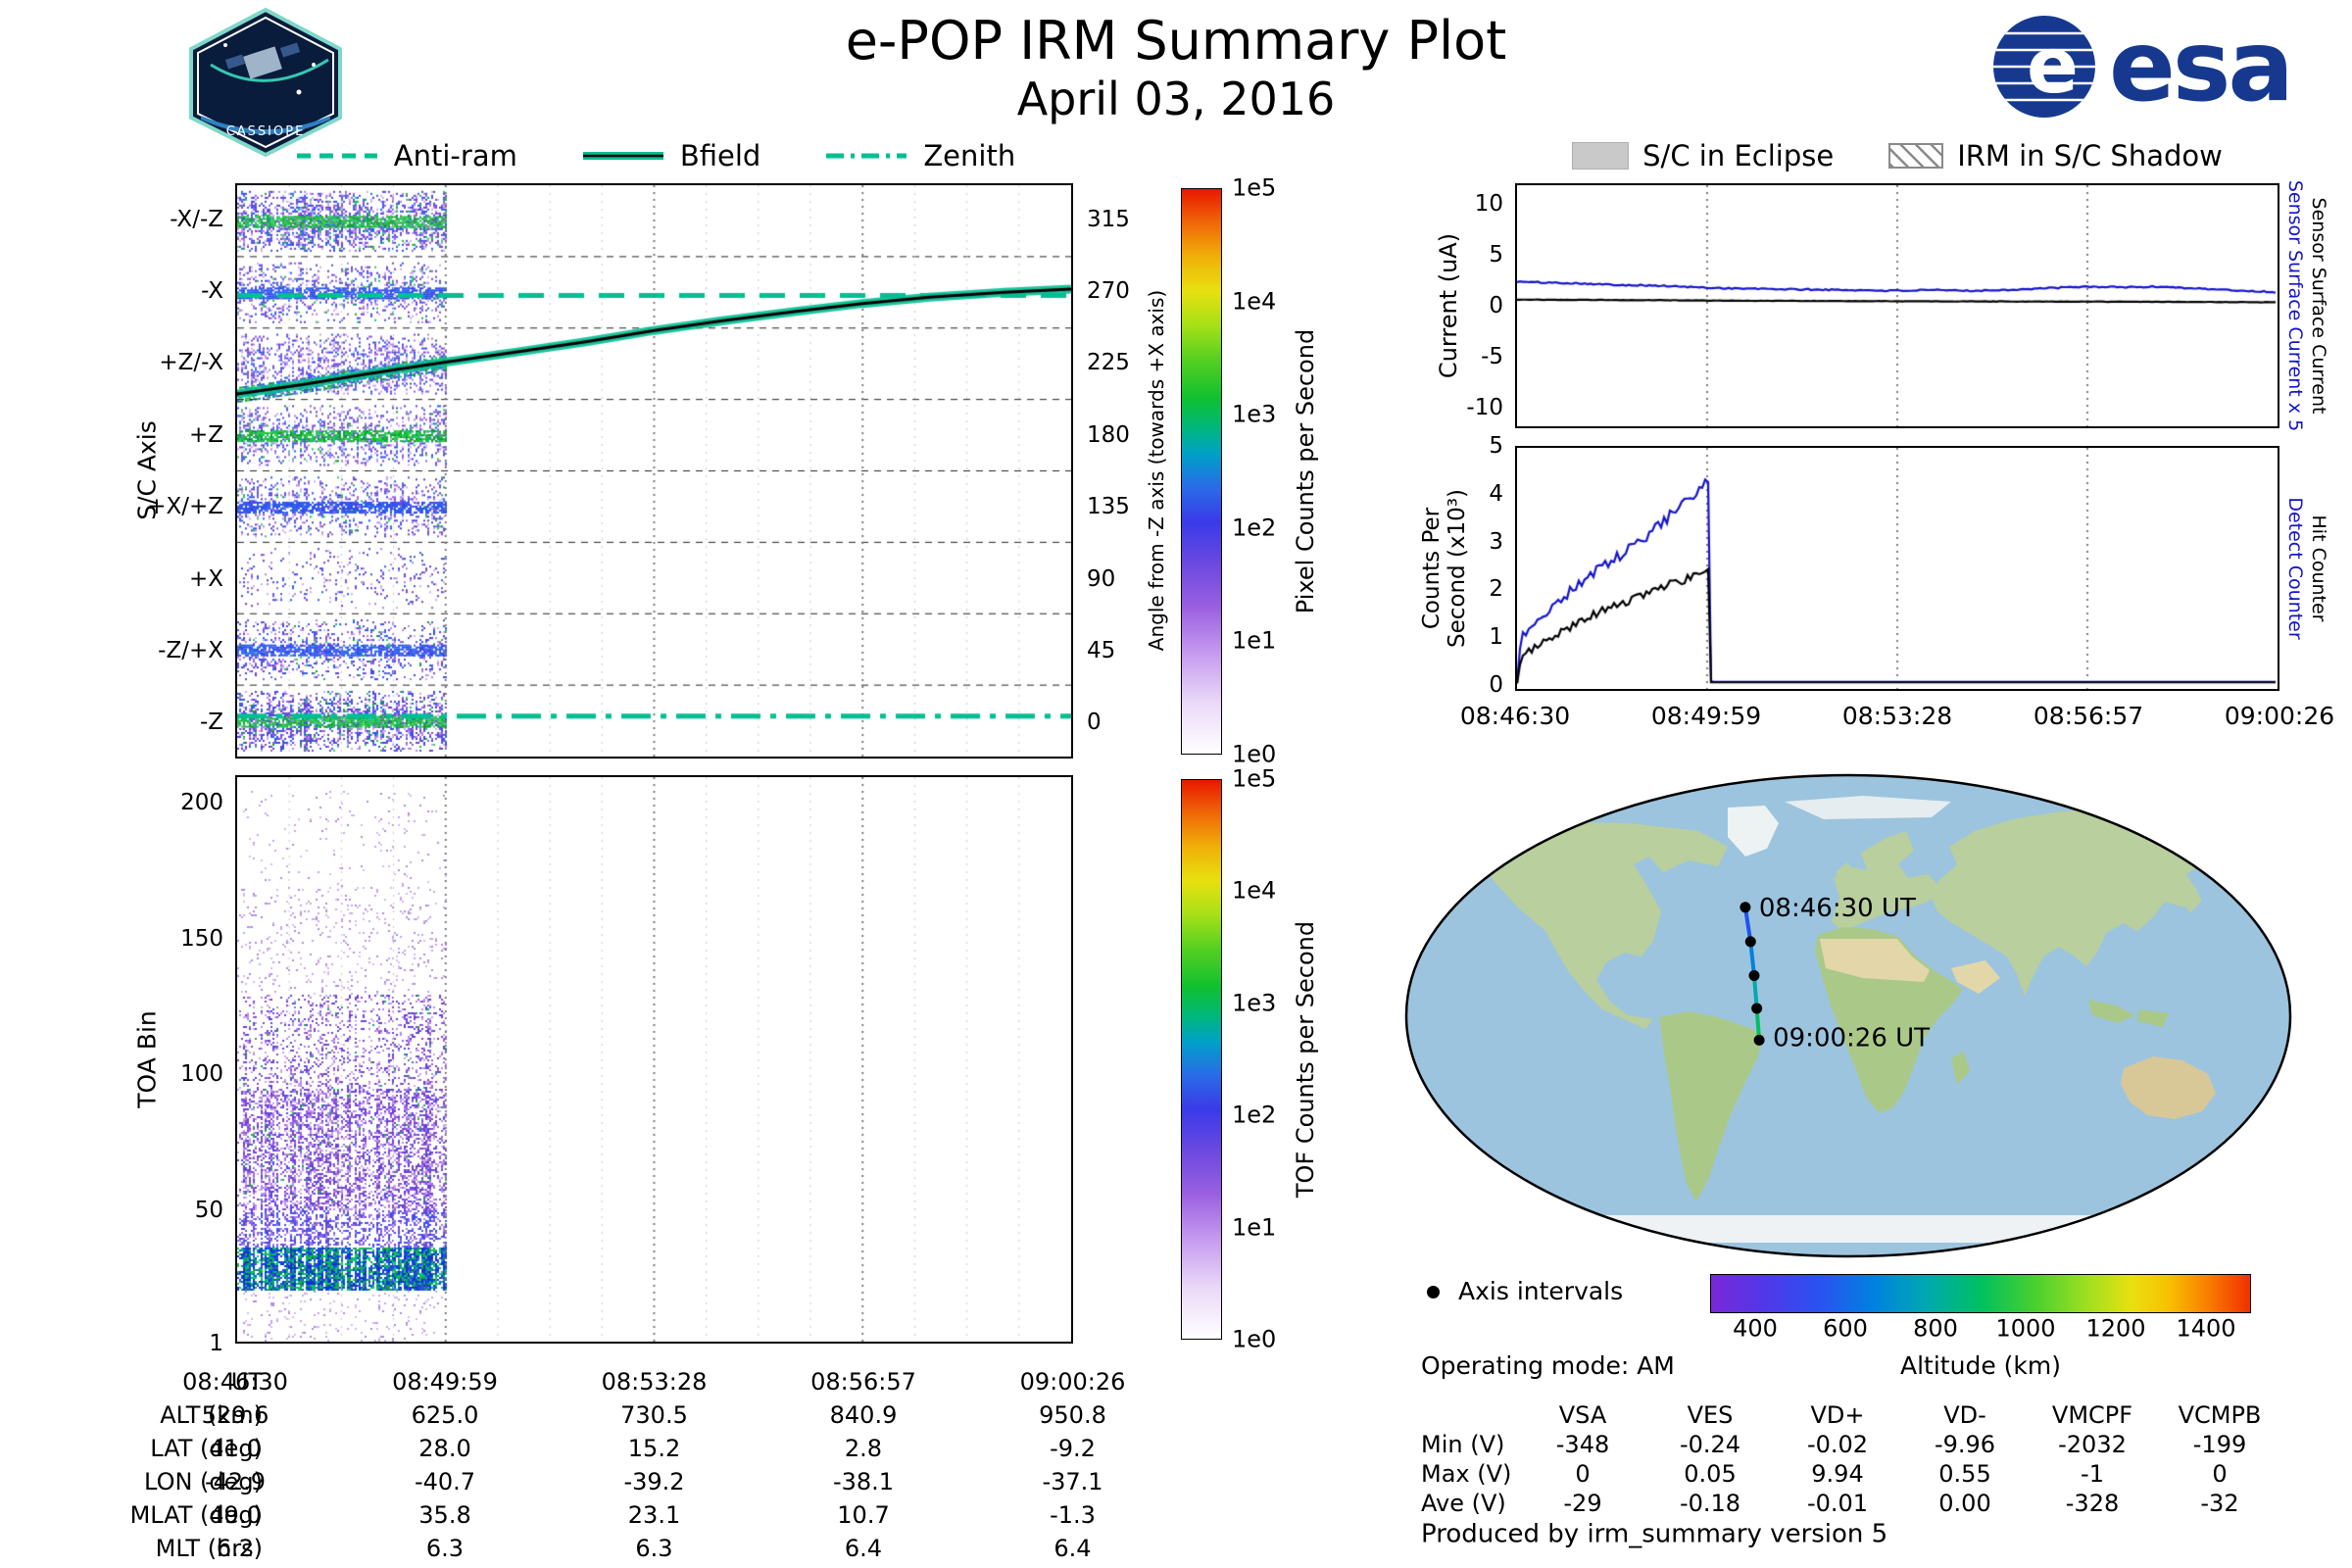  Describe the element at coordinates (2115, 1328) in the screenshot. I see `altitude-tick: 1200` at that location.